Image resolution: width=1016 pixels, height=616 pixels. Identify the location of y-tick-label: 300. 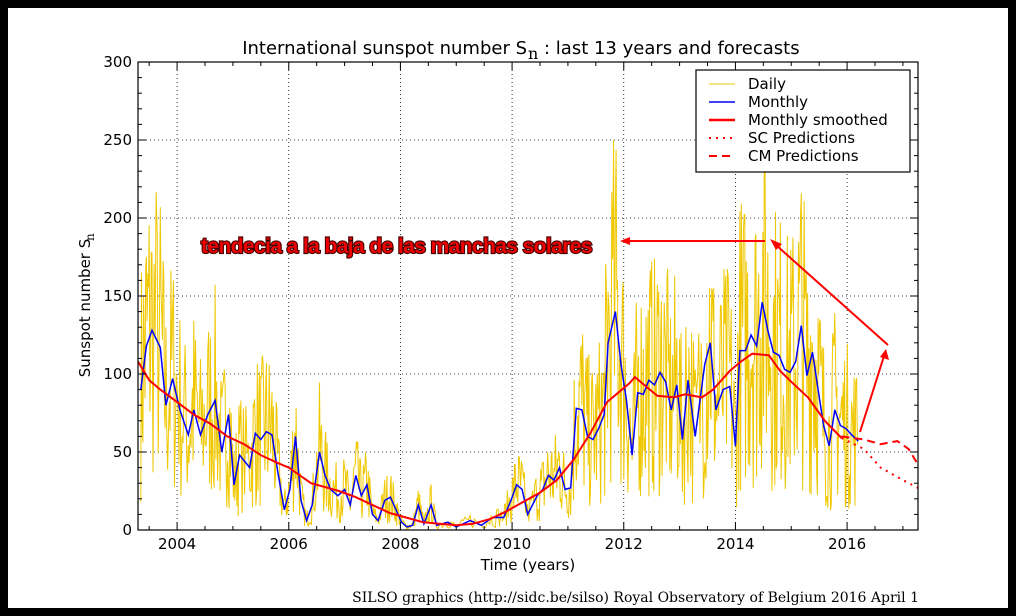
(117, 62).